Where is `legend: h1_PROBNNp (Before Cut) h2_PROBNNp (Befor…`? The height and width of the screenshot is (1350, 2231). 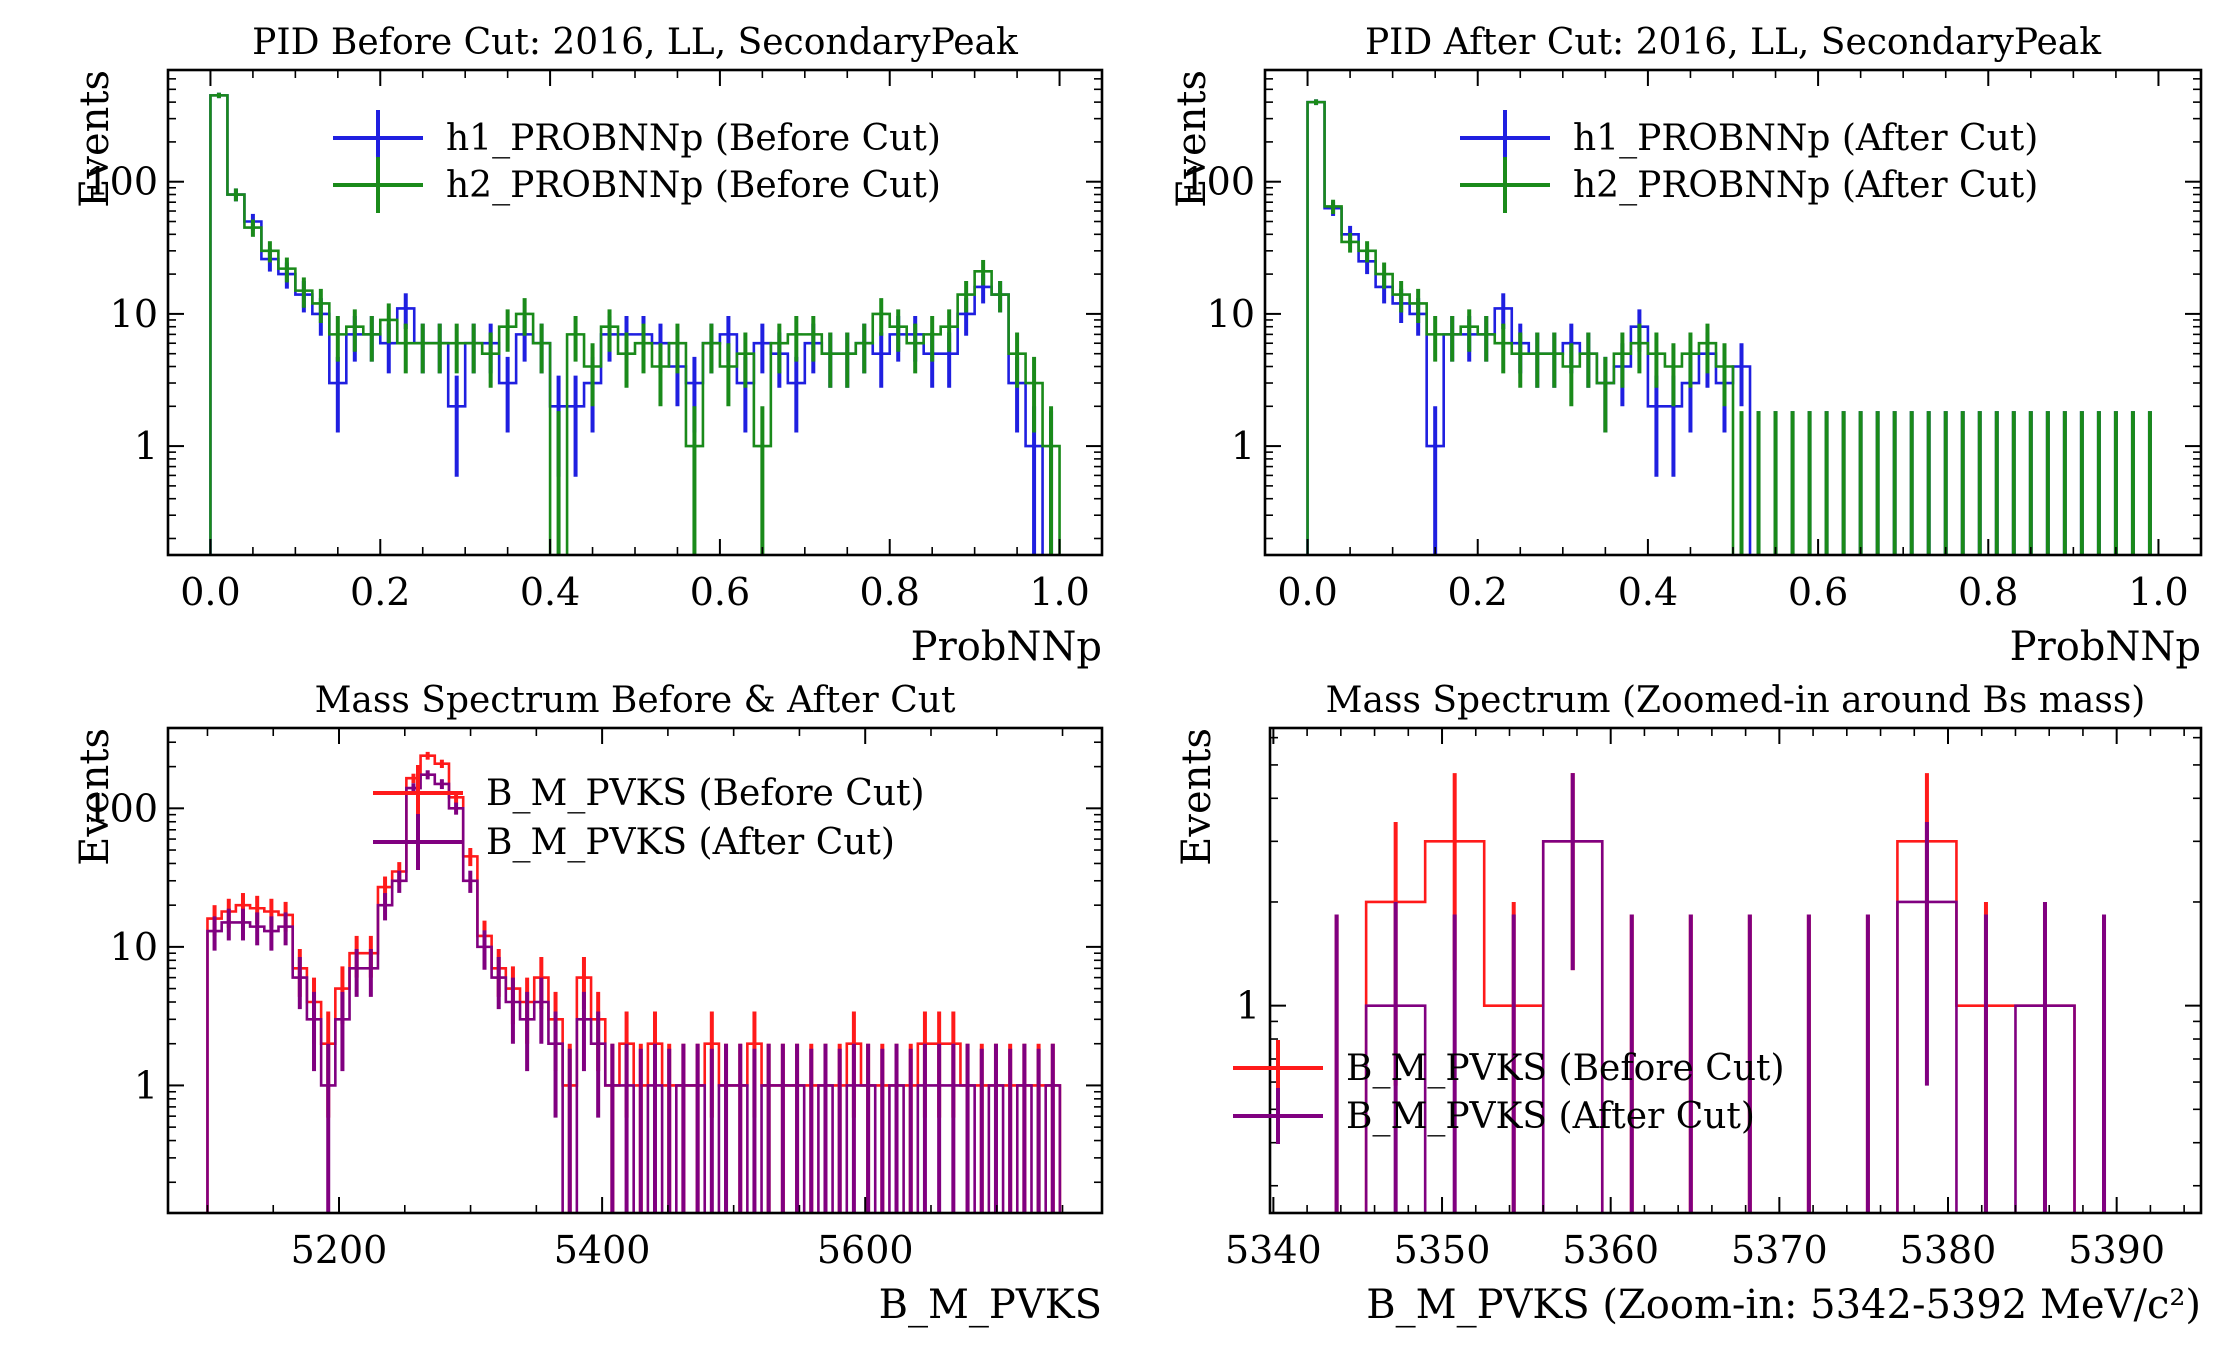
legend: h1_PROBNNp (Before Cut) h2_PROBNNp (Befor… is located at coordinates (637, 161).